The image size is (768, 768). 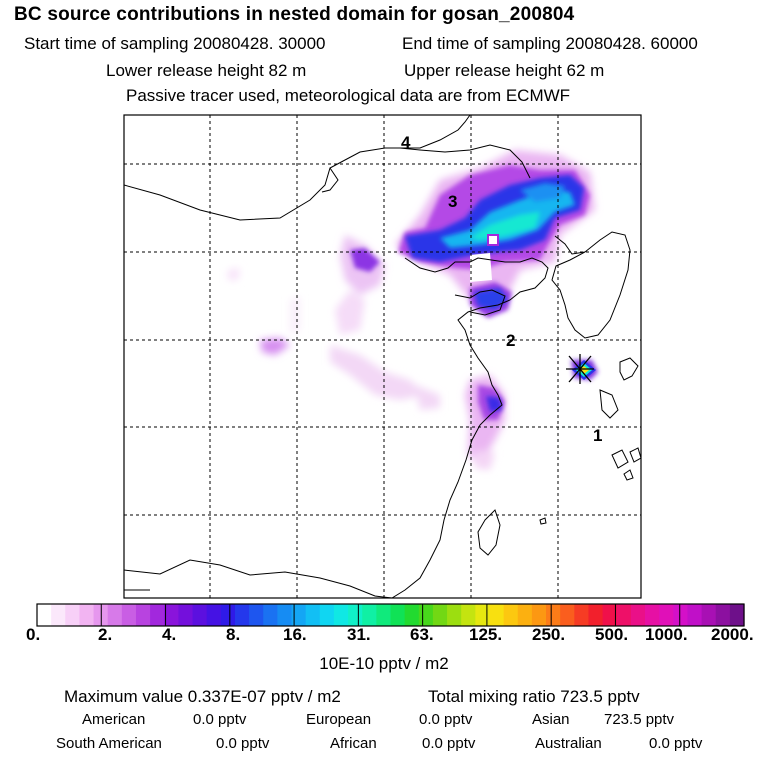 I want to click on region-european-label: European, so click(x=339, y=719).